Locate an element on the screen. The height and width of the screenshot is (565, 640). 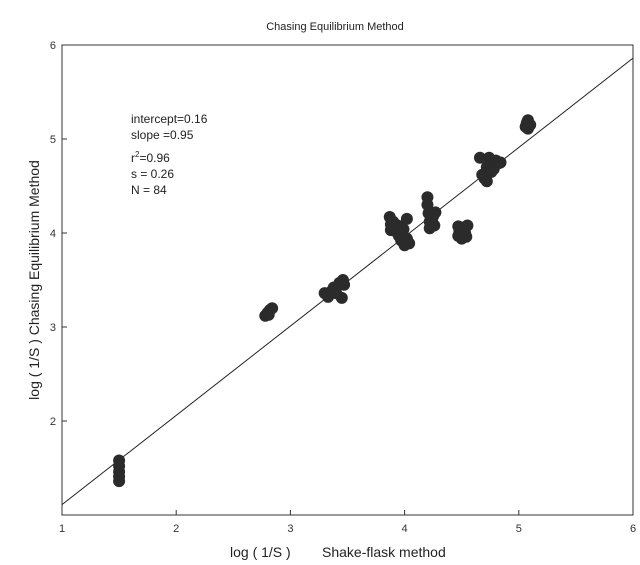
intercept-annotation: intercept=0.16 is located at coordinates (169, 119).